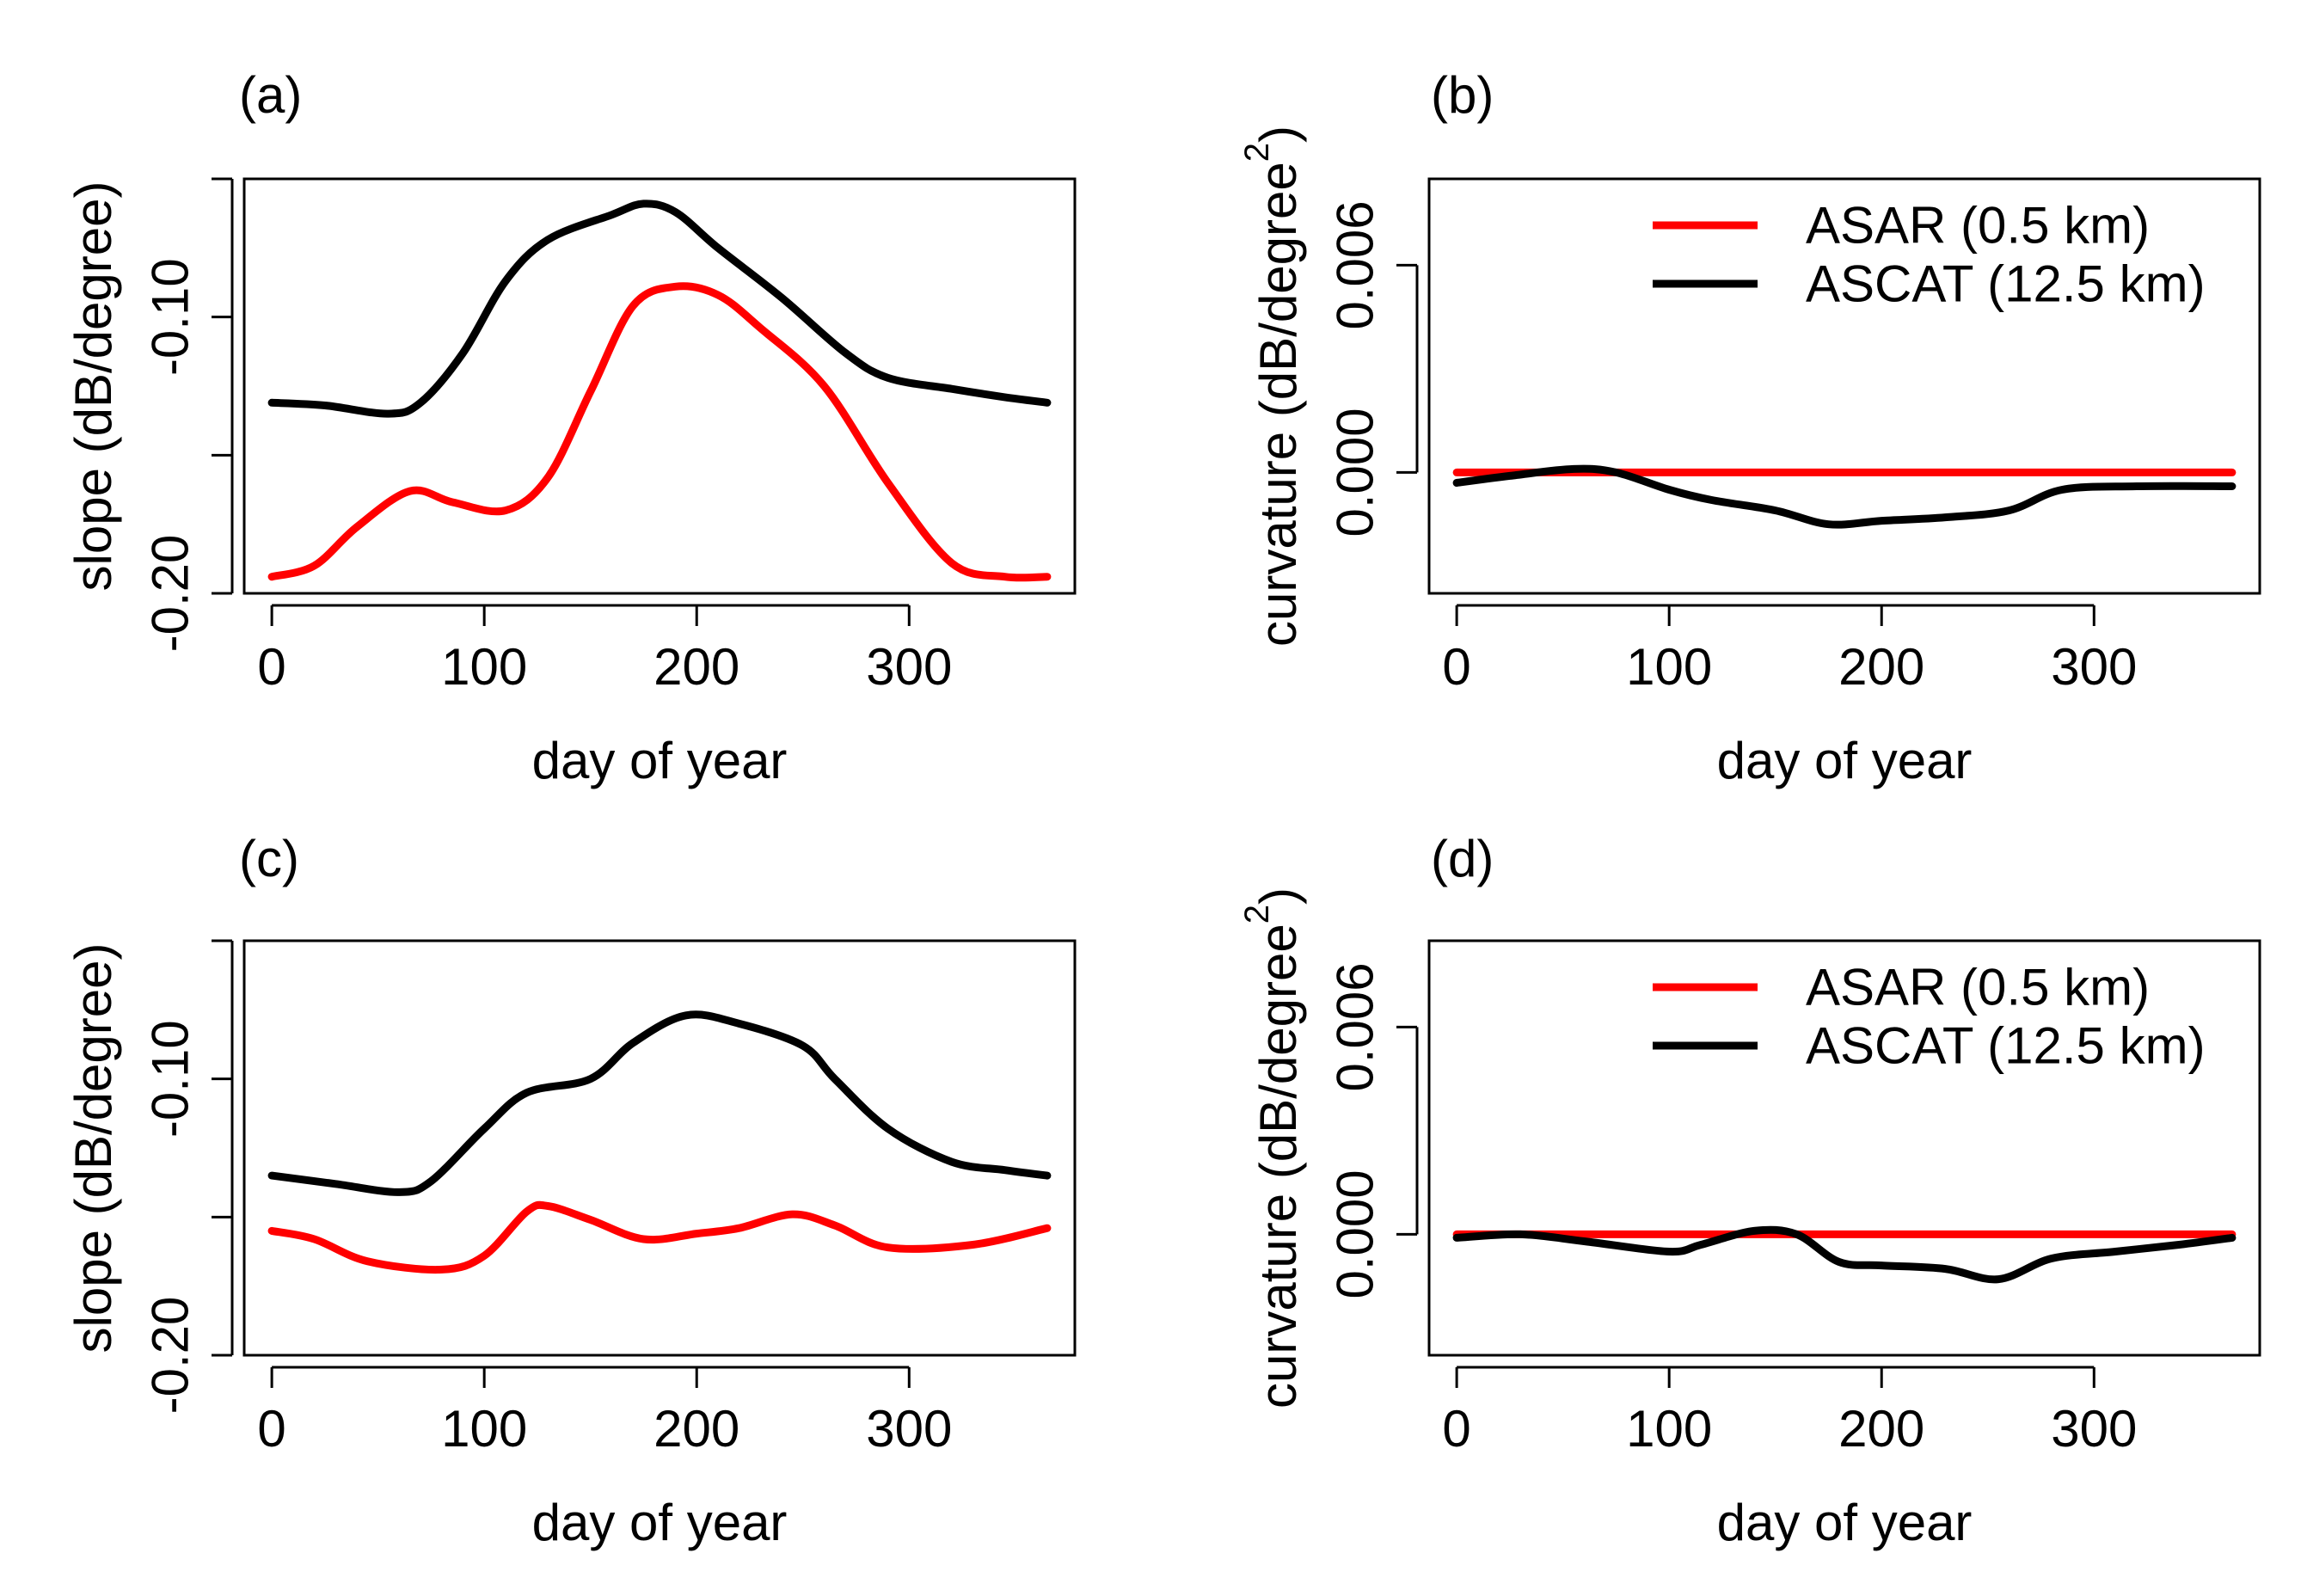  Describe the element at coordinates (1462, 858) in the screenshot. I see `panel-label: (d)` at that location.